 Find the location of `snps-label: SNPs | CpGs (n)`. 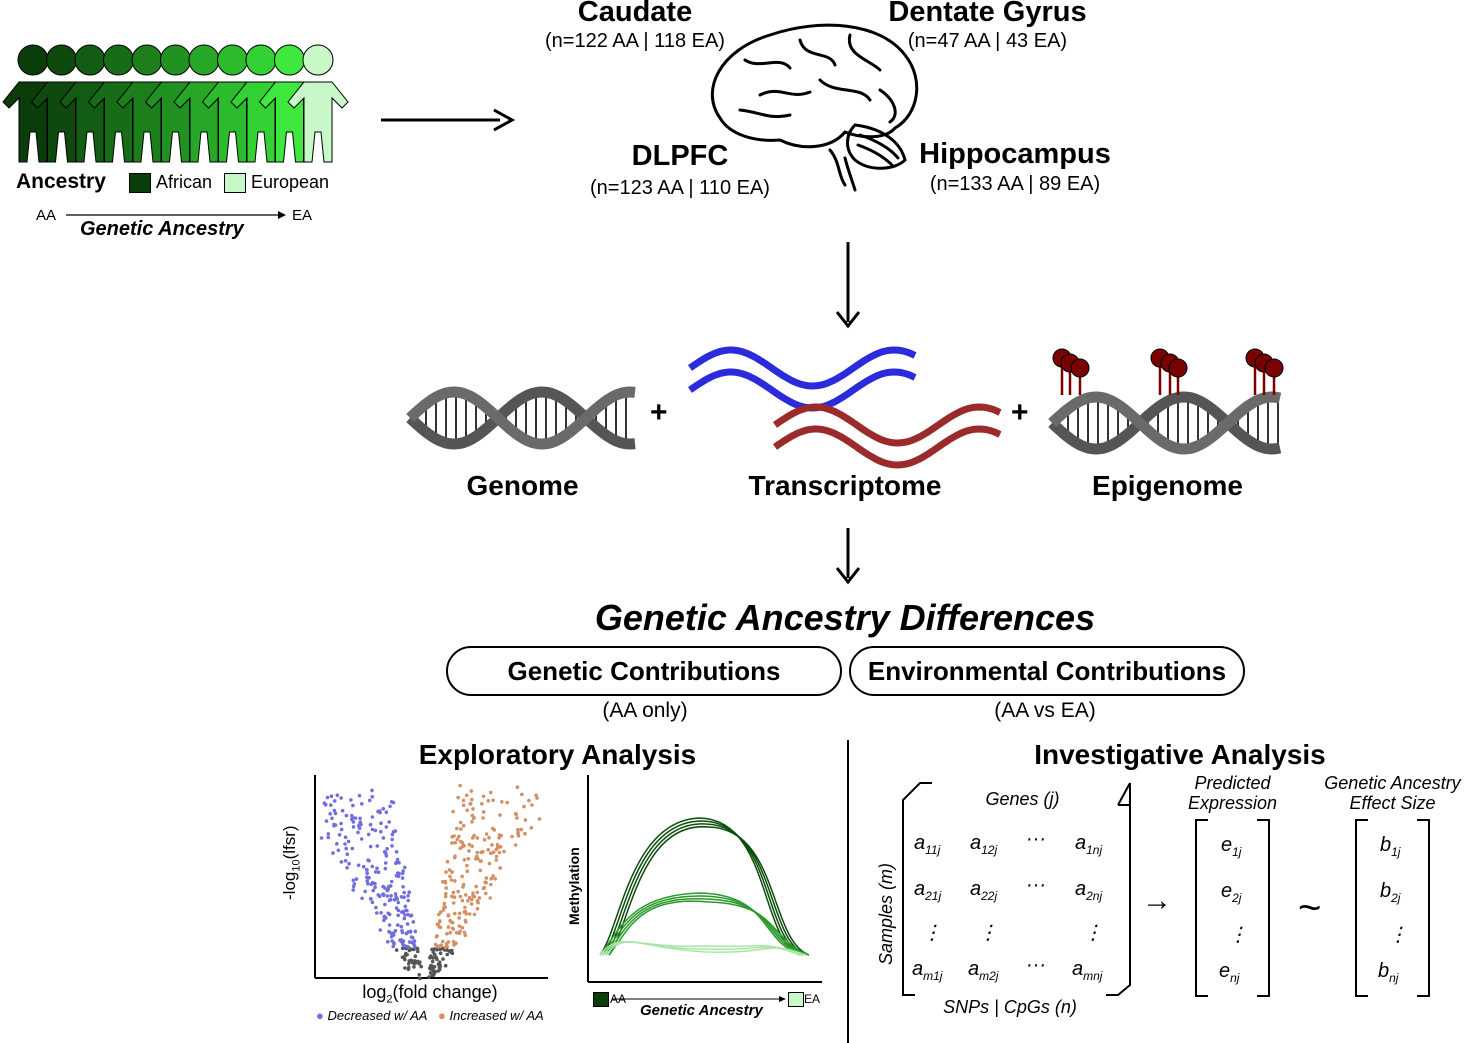

snps-label: SNPs | CpGs (n) is located at coordinates (1010, 1007).